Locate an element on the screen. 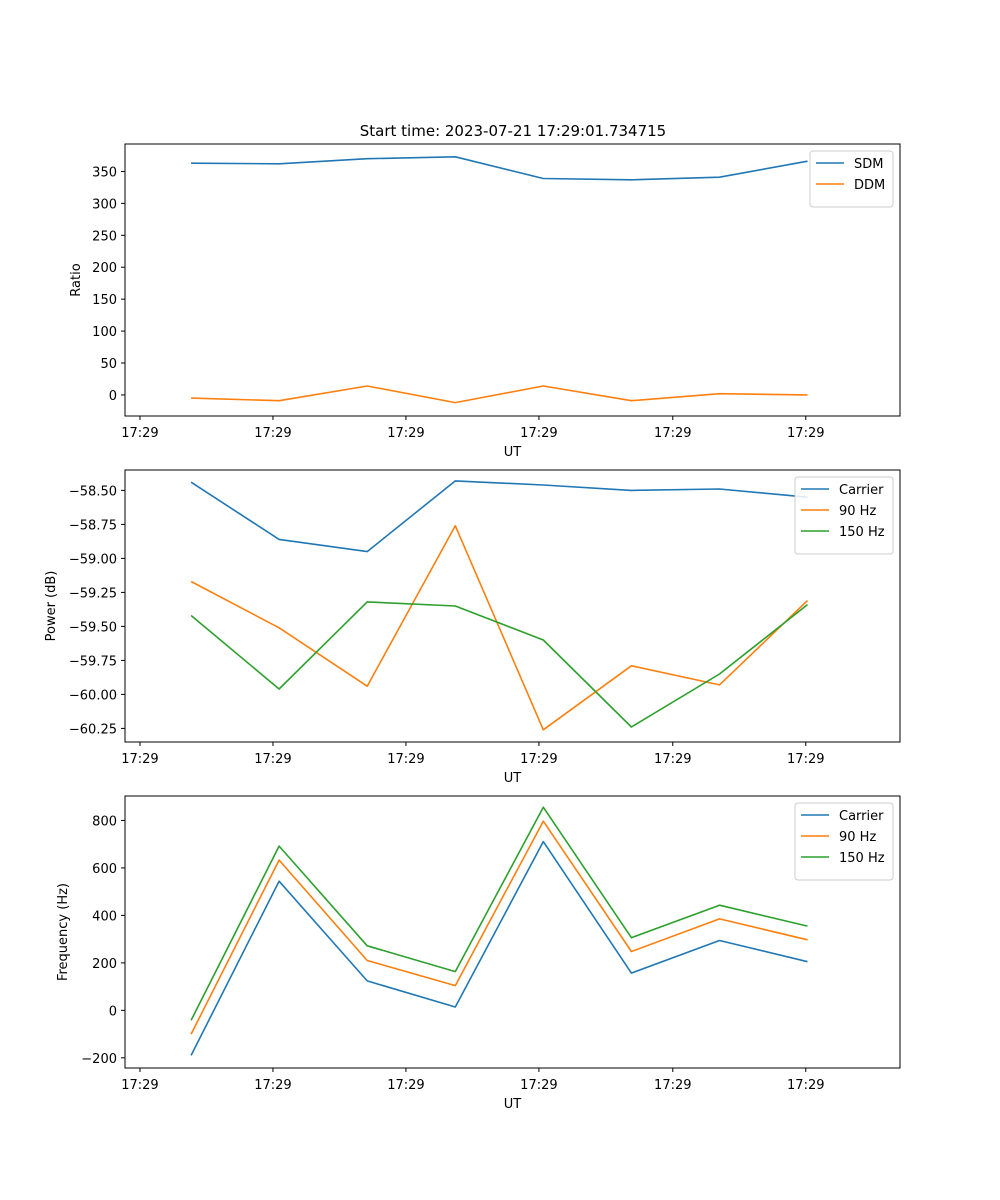 The image size is (1000, 1200). power-series-carrier-line is located at coordinates (499, 516).